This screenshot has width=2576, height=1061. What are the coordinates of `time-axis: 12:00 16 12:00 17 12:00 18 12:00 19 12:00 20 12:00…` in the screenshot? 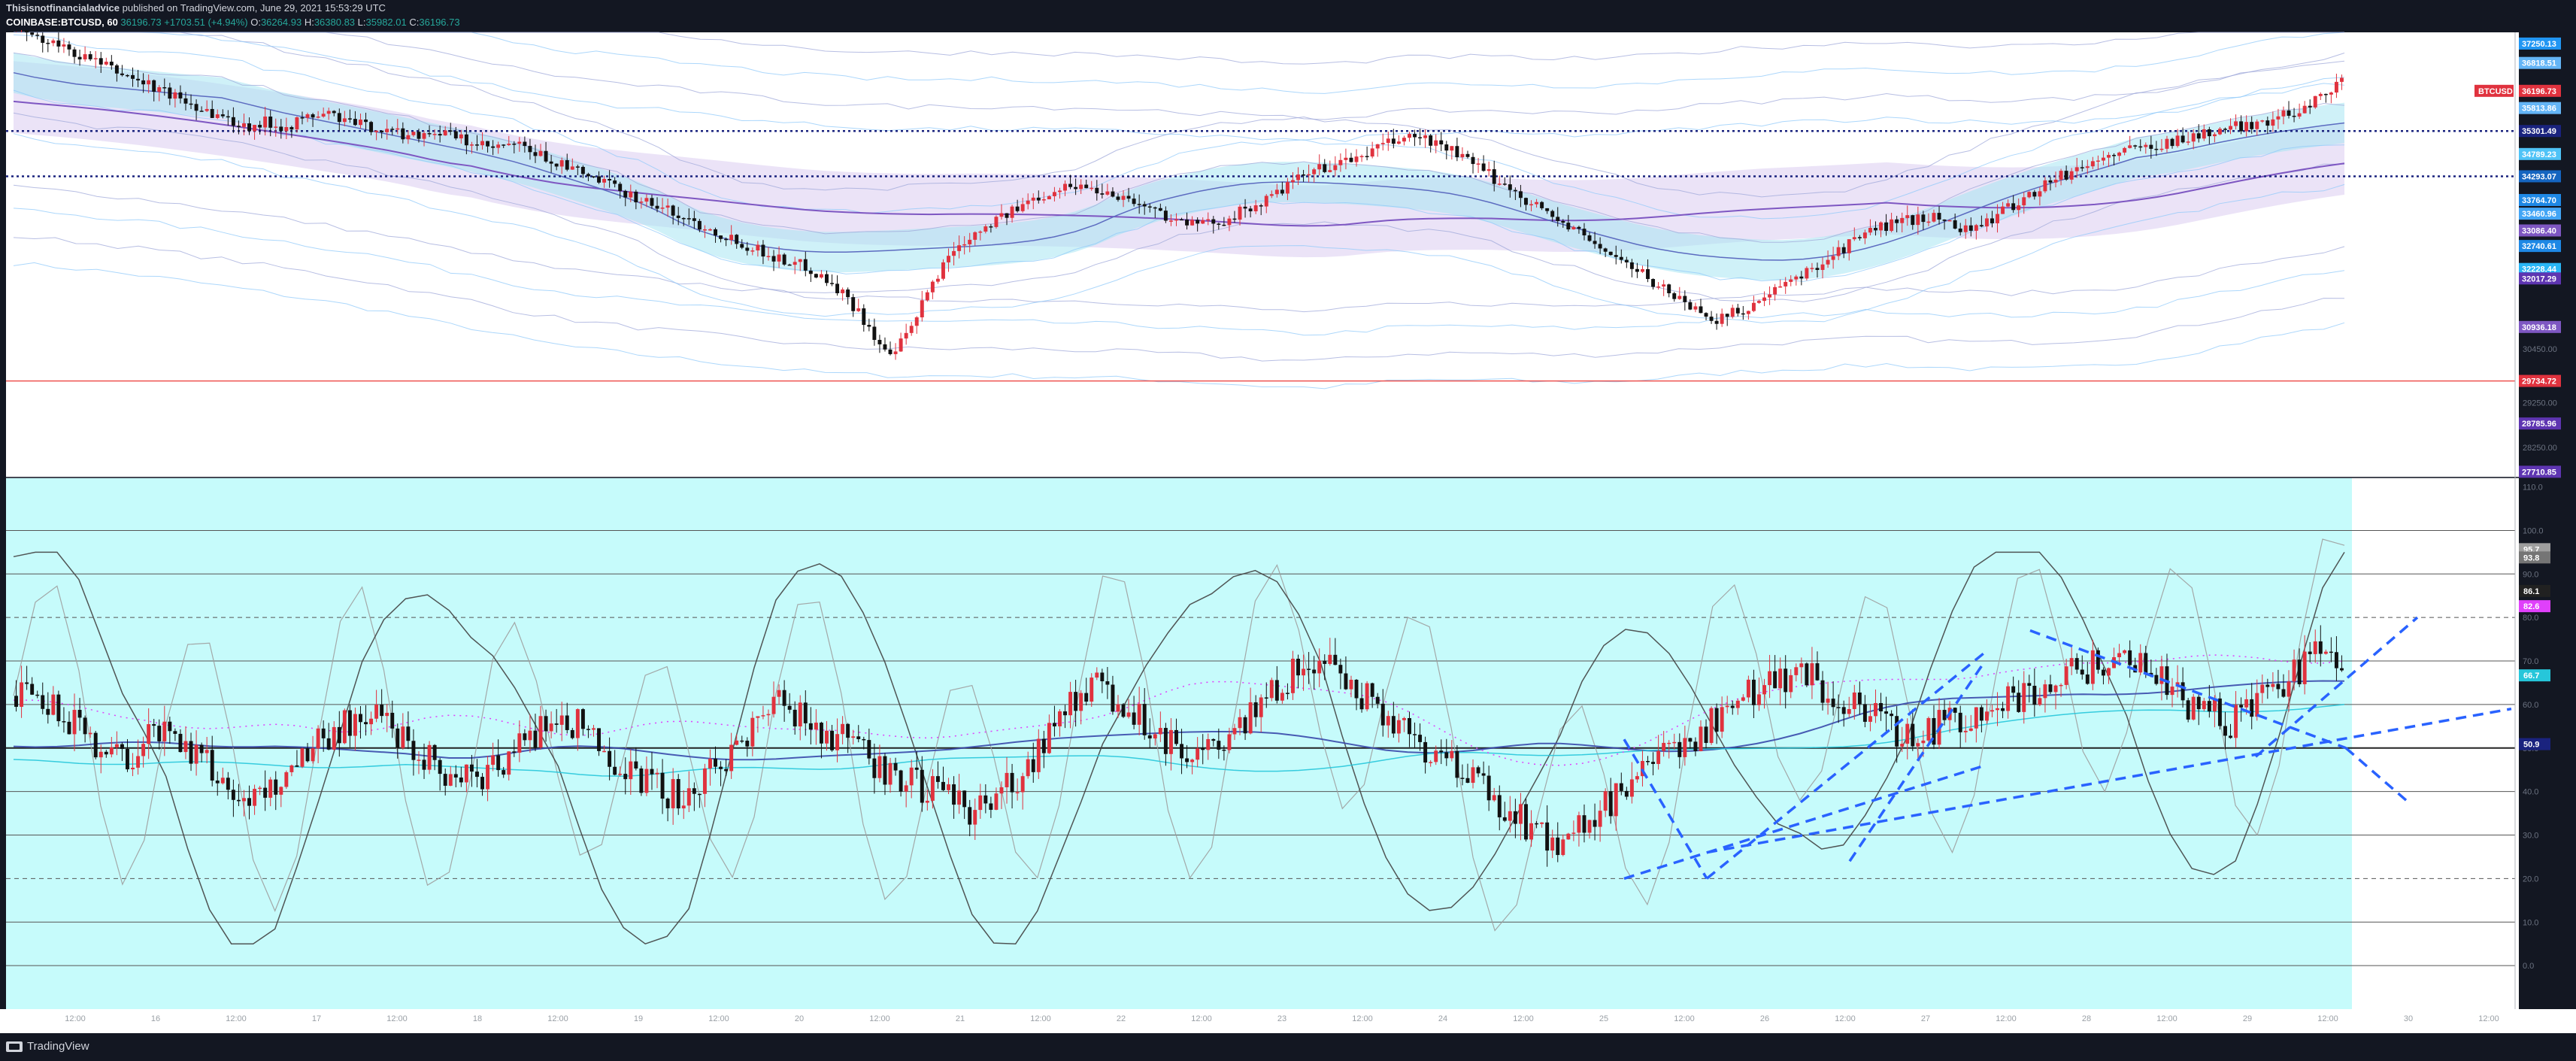 It's located at (1288, 1021).